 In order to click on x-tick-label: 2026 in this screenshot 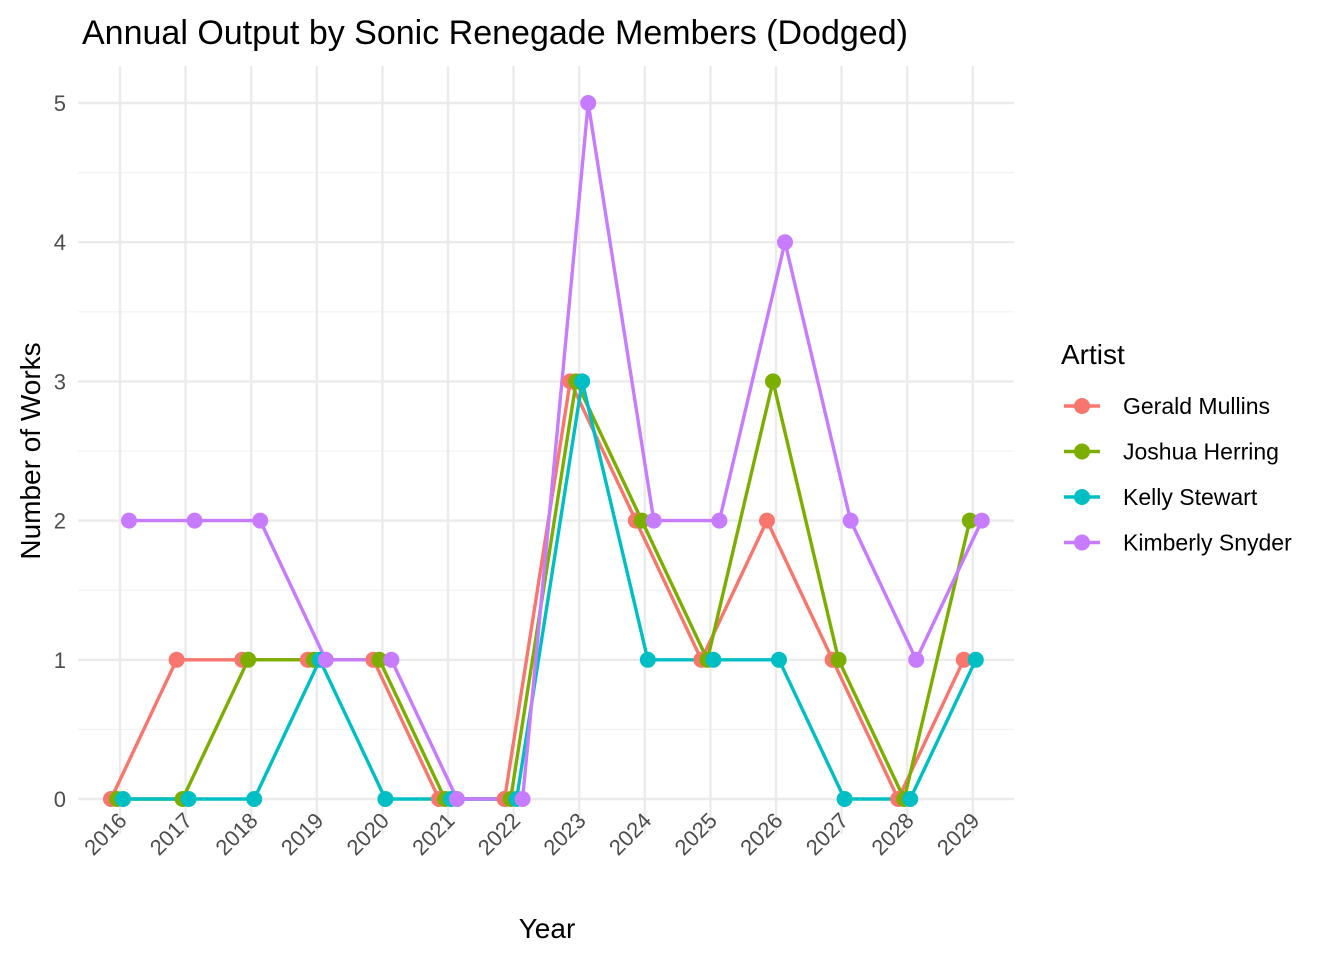, I will do `click(761, 834)`.